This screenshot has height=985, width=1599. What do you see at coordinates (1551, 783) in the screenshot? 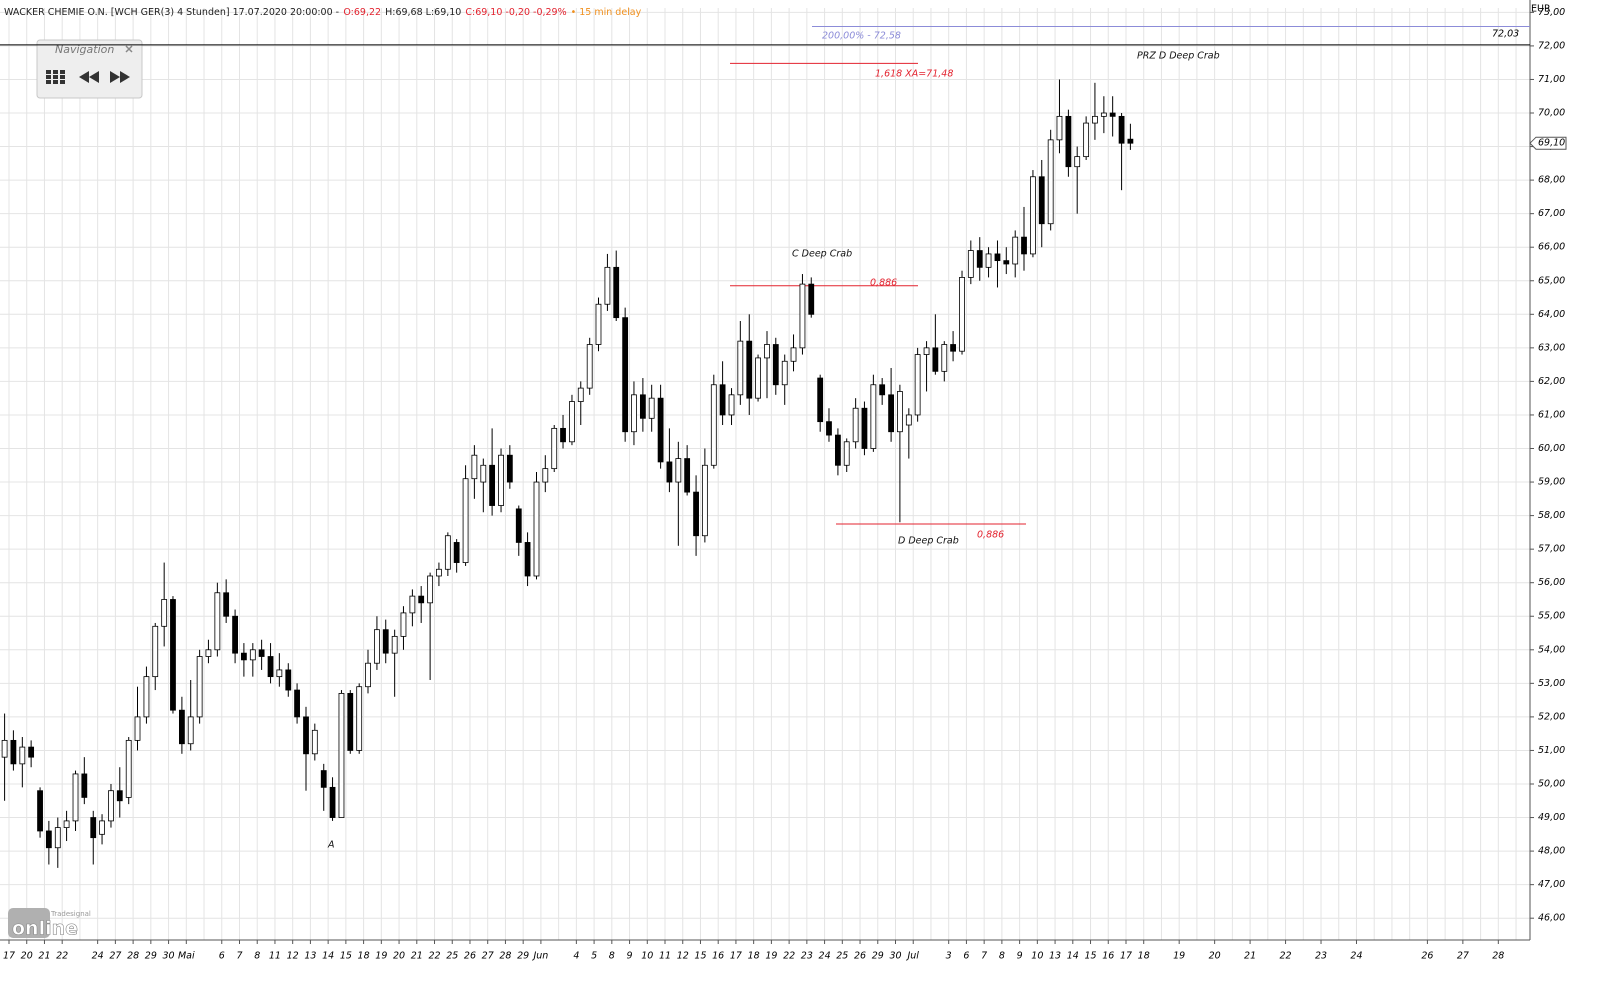
I see `y-tick-label: 50,00` at bounding box center [1551, 783].